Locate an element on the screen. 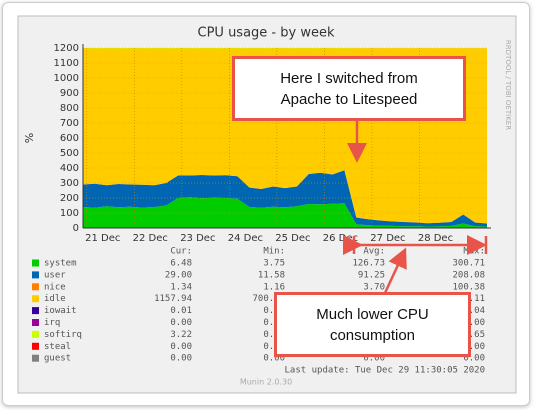 Image resolution: width=534 pixels, height=410 pixels. stats-cell: 100.38 is located at coordinates (468, 287).